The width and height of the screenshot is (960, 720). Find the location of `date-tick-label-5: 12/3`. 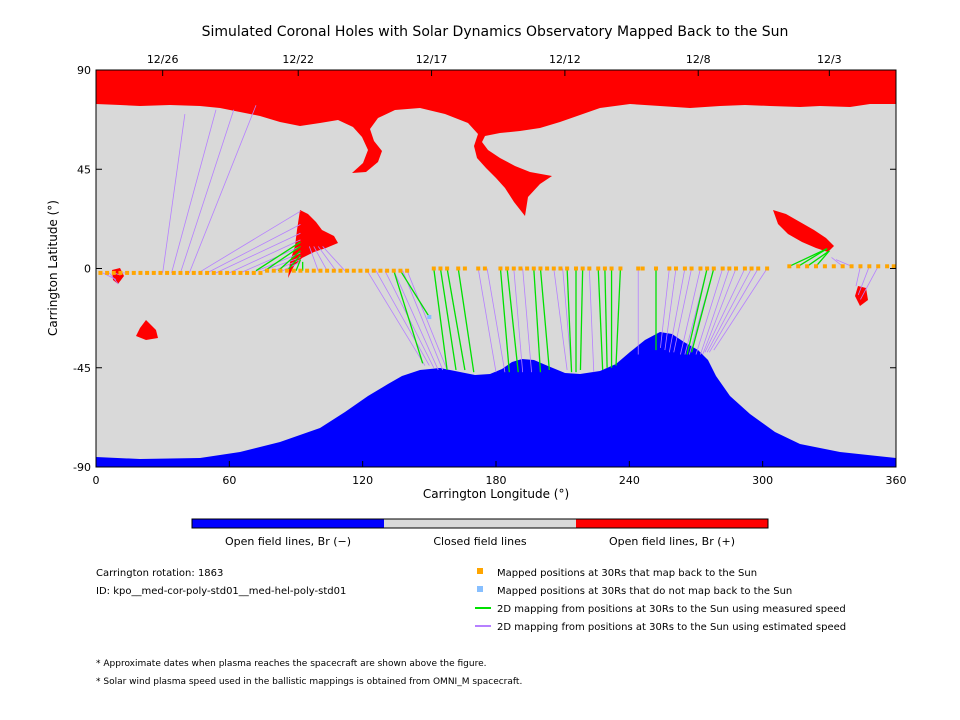

date-tick-label-5: 12/3 is located at coordinates (829, 59).